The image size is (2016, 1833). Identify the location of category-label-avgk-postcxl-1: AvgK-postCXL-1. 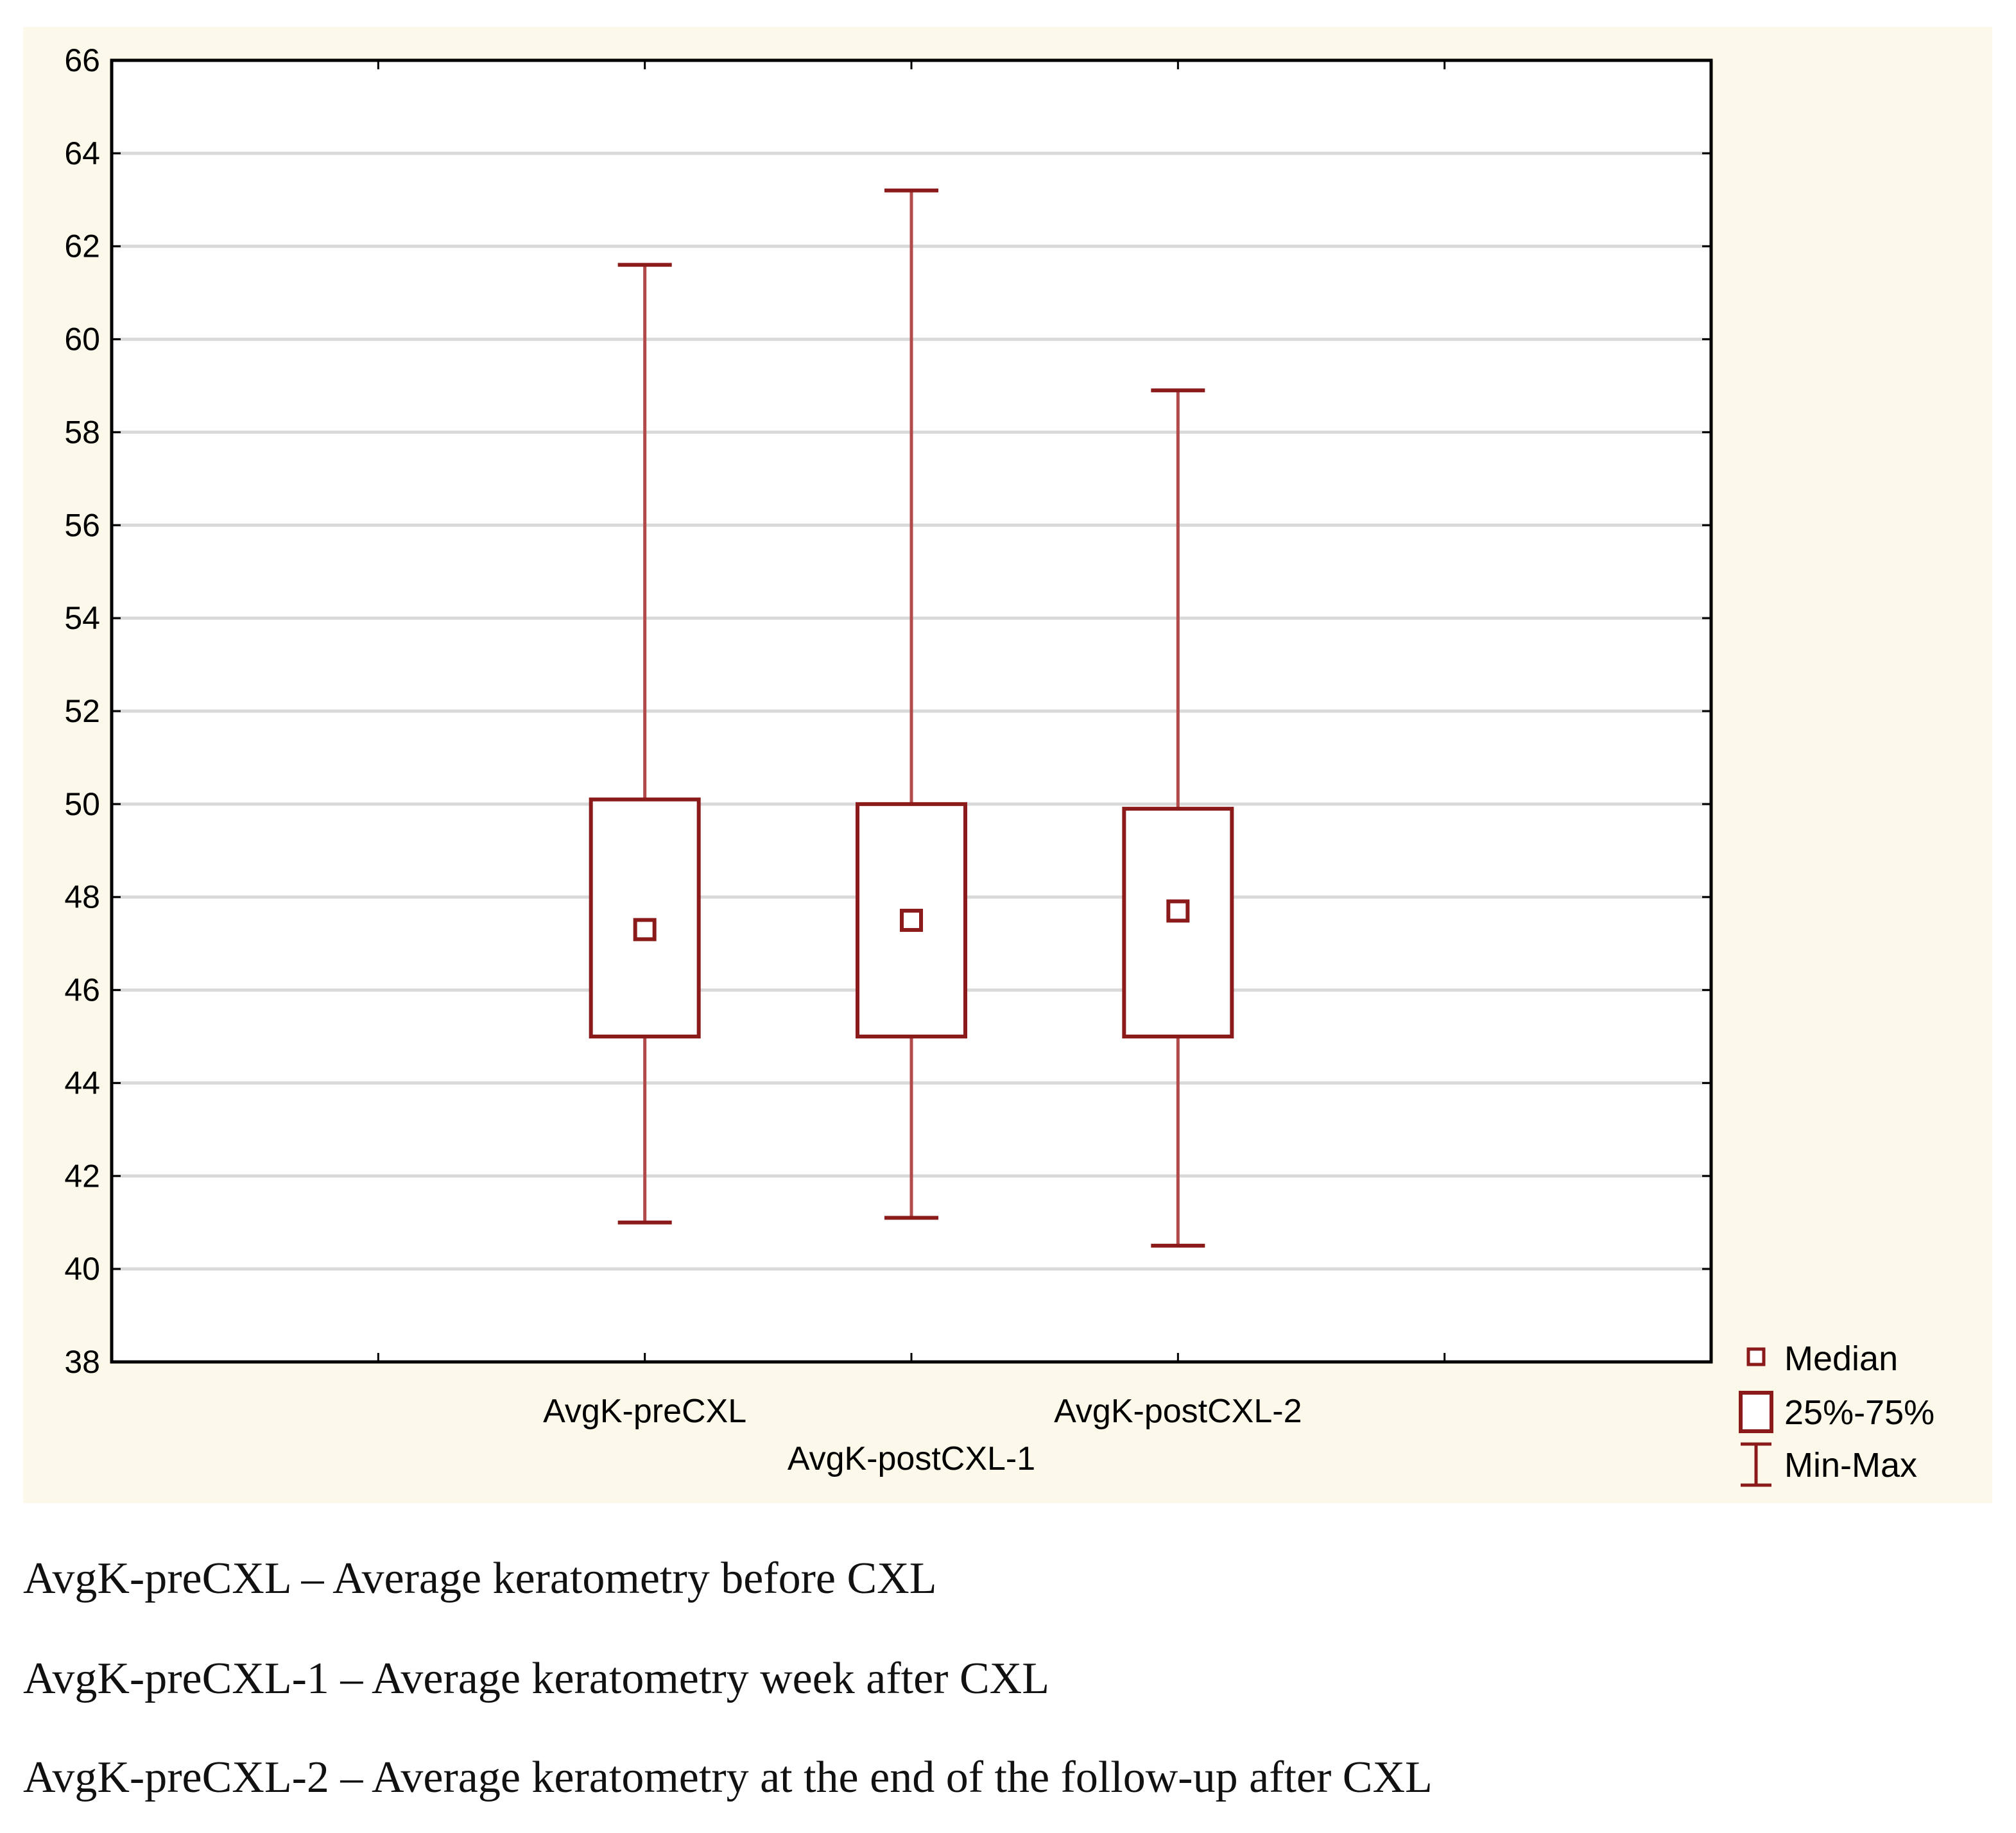
(911, 1459).